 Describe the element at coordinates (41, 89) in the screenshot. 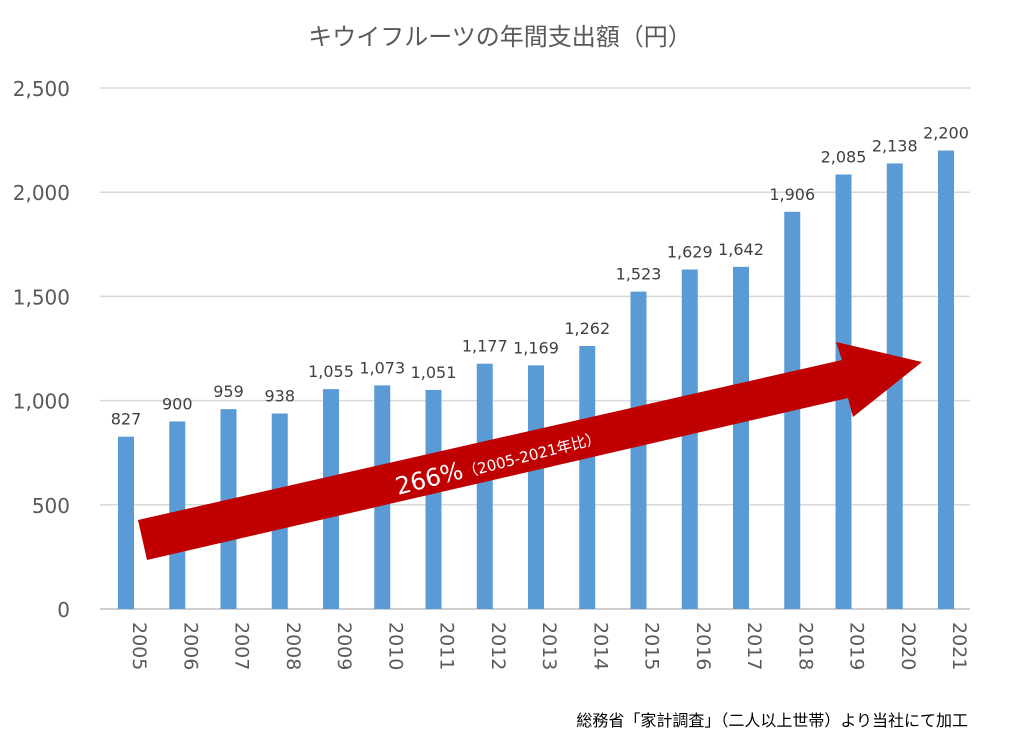

I see `y-tick-label: 2,500` at that location.